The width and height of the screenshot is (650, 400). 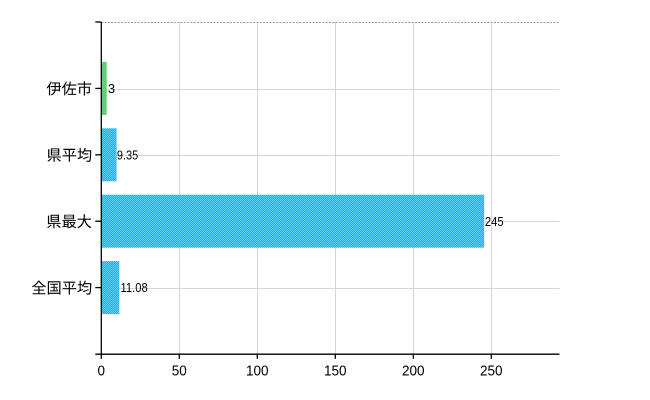 I want to click on svg-text: 245, so click(x=494, y=221).